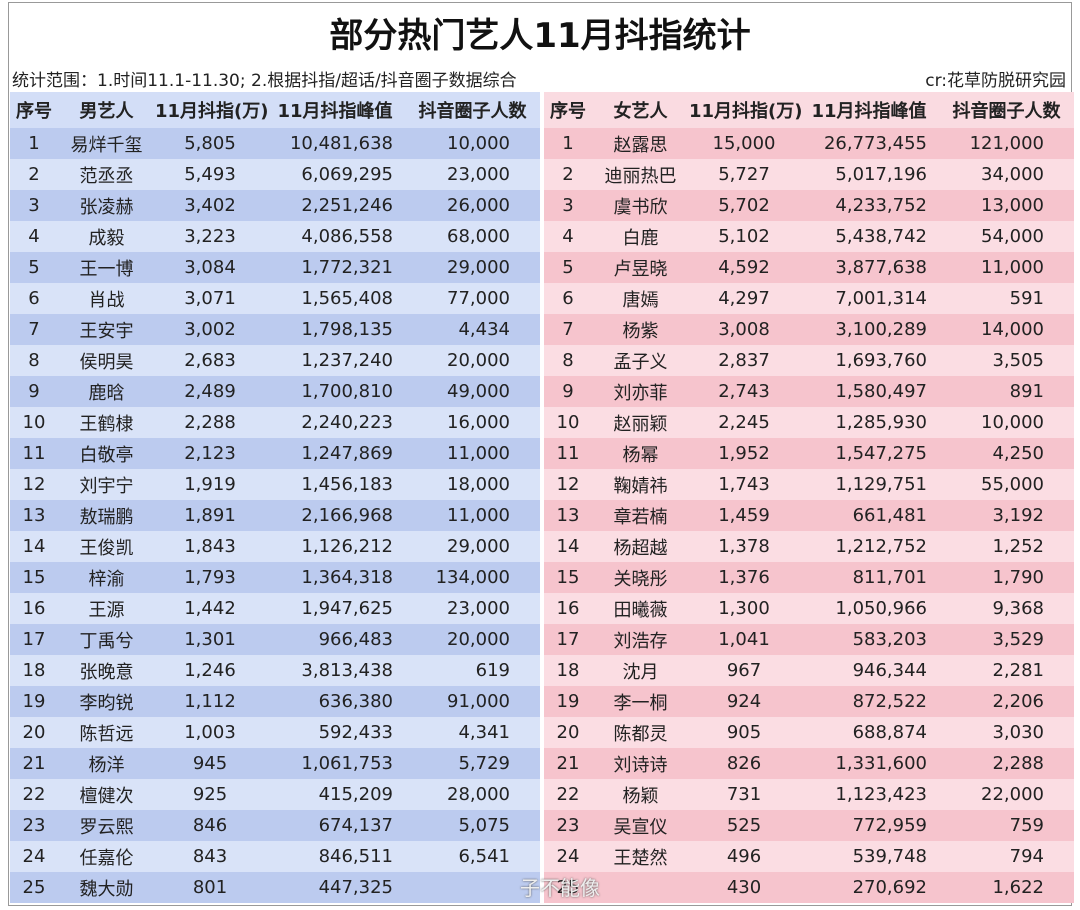 The width and height of the screenshot is (1080, 910). Describe the element at coordinates (478, 236) in the screenshot. I see `cell: 68,000` at that location.